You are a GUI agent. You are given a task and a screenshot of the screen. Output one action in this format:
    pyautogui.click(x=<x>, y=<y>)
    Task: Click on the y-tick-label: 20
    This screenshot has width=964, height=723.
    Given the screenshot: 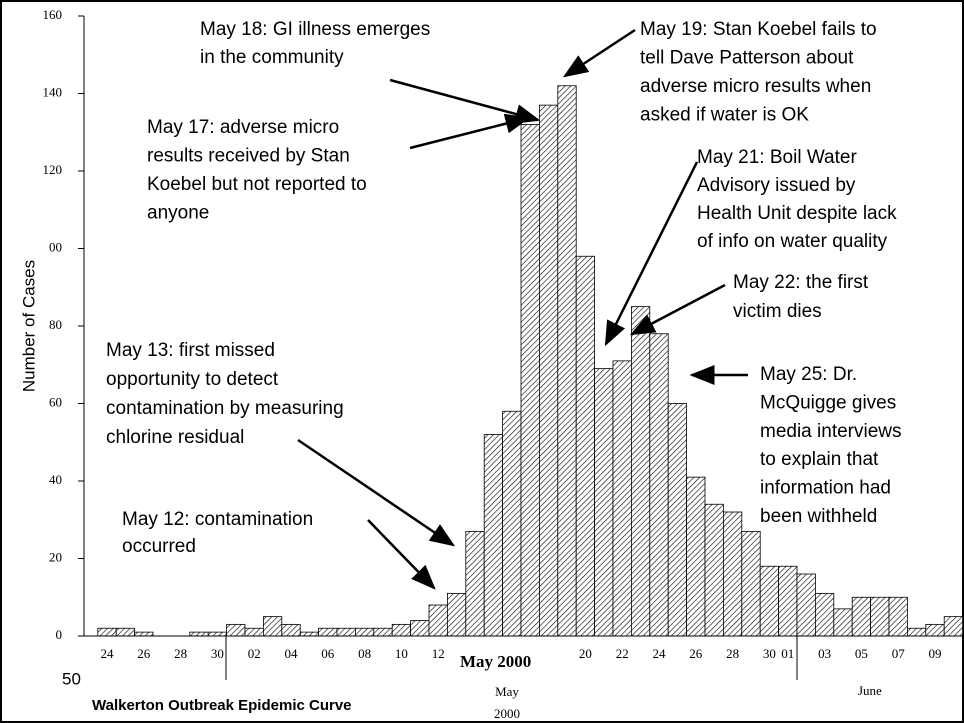 What is the action you would take?
    pyautogui.click(x=55, y=556)
    